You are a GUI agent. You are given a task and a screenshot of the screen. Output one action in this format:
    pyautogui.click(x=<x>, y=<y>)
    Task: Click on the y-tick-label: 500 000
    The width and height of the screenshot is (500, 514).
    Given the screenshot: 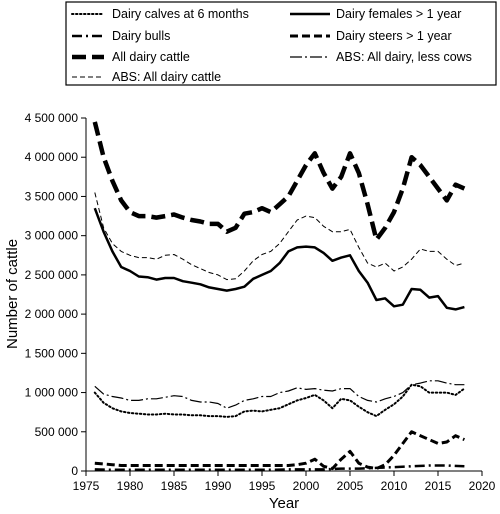 What is the action you would take?
    pyautogui.click(x=57, y=432)
    